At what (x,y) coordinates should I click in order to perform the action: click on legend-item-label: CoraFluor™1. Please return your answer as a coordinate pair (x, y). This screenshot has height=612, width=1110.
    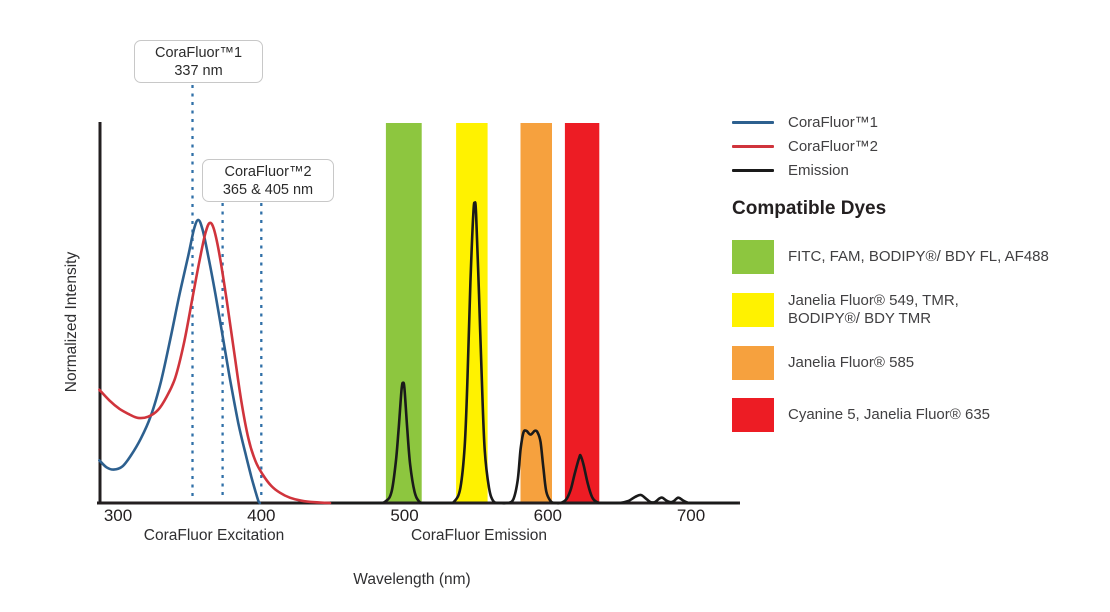
    Looking at the image, I should click on (833, 122).